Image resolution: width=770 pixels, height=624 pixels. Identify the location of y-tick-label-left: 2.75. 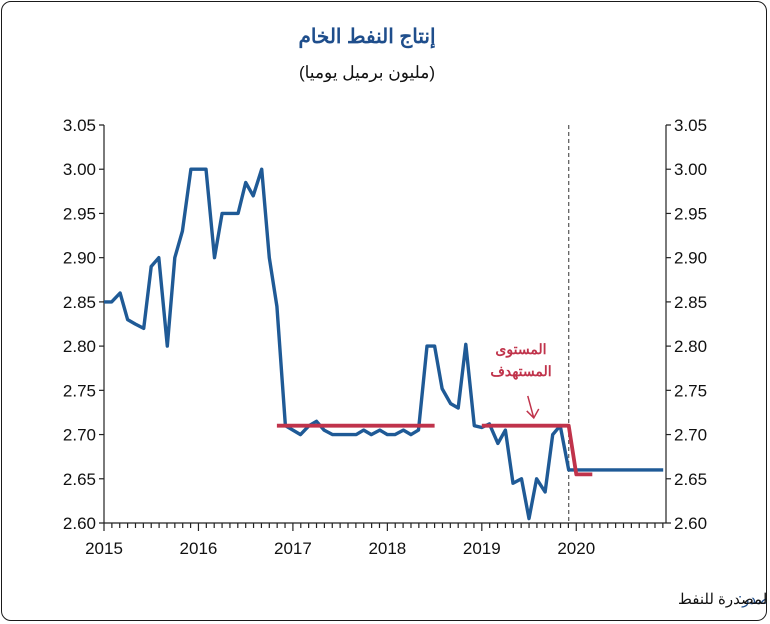
(79, 390).